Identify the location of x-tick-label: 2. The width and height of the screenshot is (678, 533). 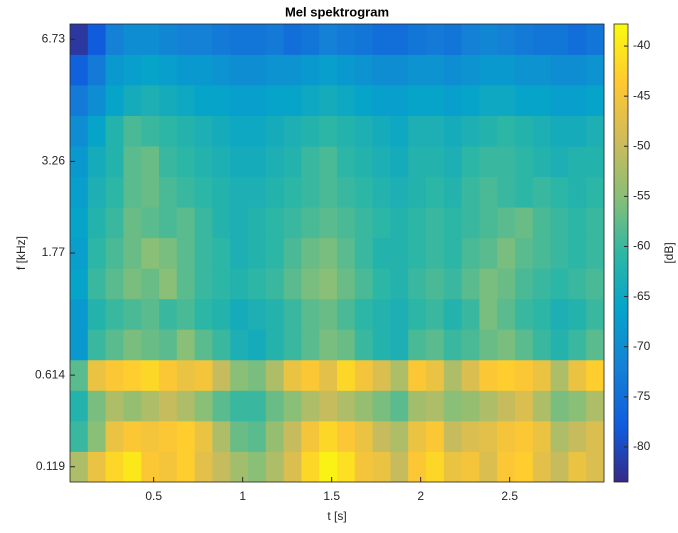
(420, 496).